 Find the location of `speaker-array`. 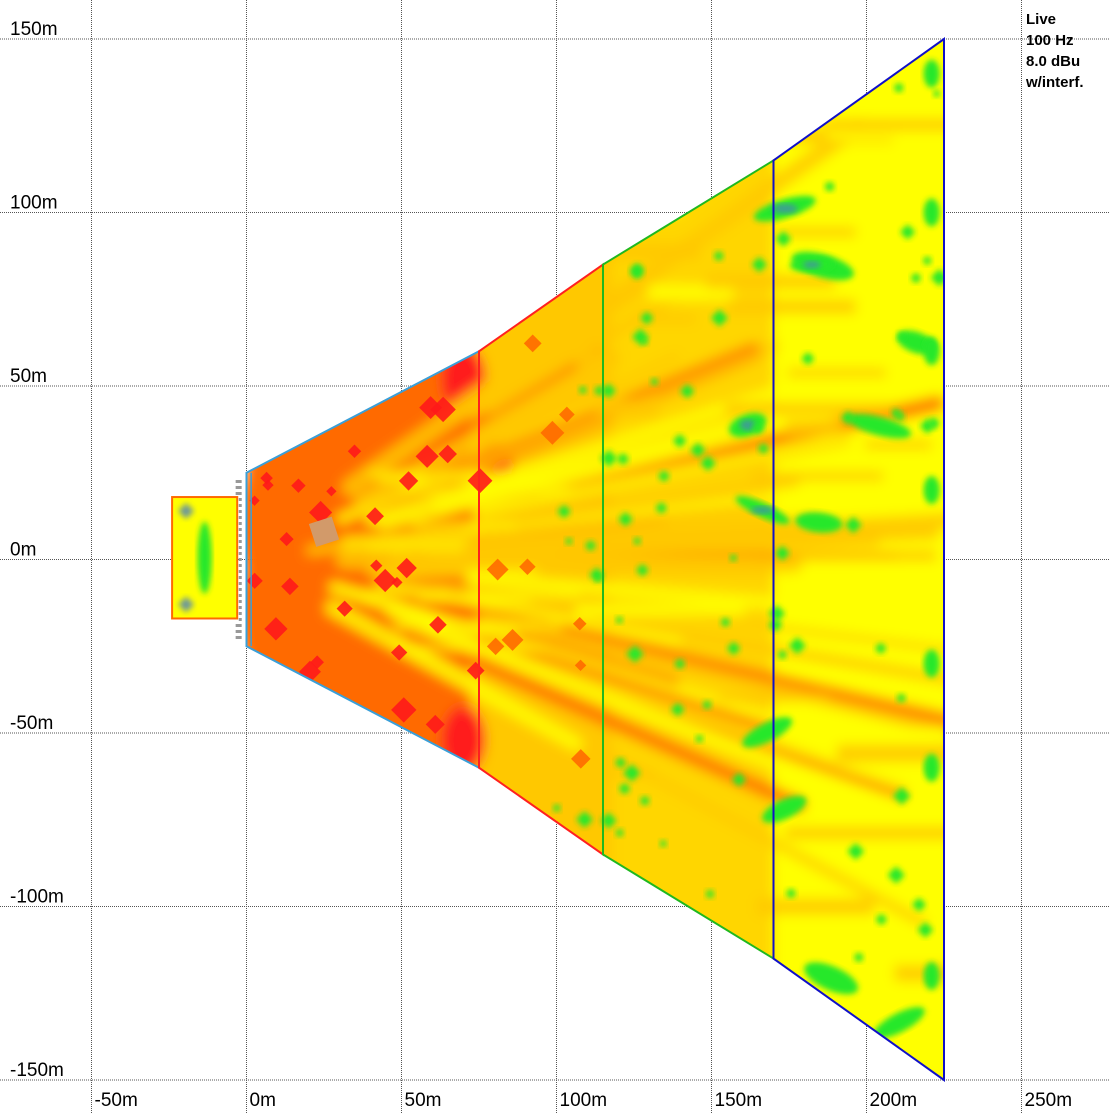

speaker-array is located at coordinates (243, 559).